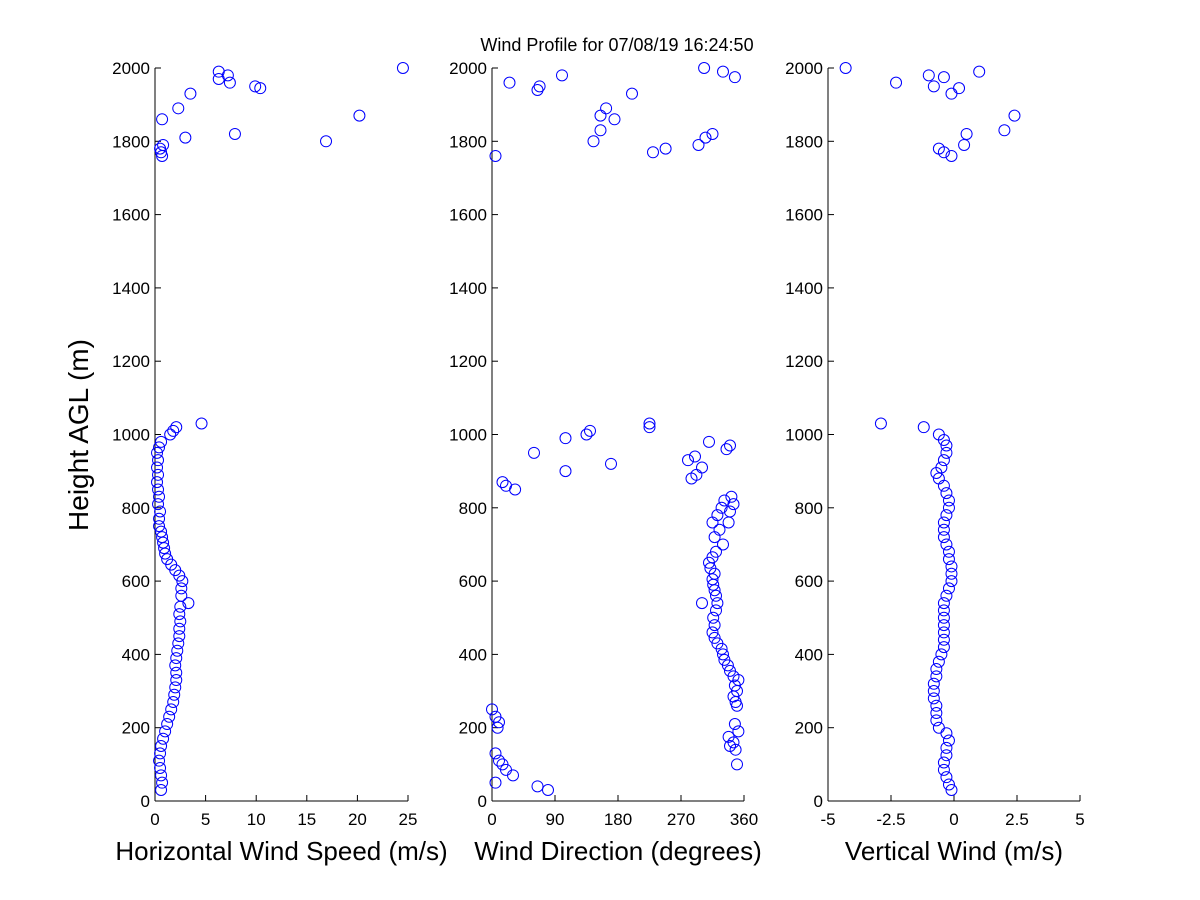 The height and width of the screenshot is (900, 1200). Describe the element at coordinates (136, 654) in the screenshot. I see `y-tick-label: 400` at that location.